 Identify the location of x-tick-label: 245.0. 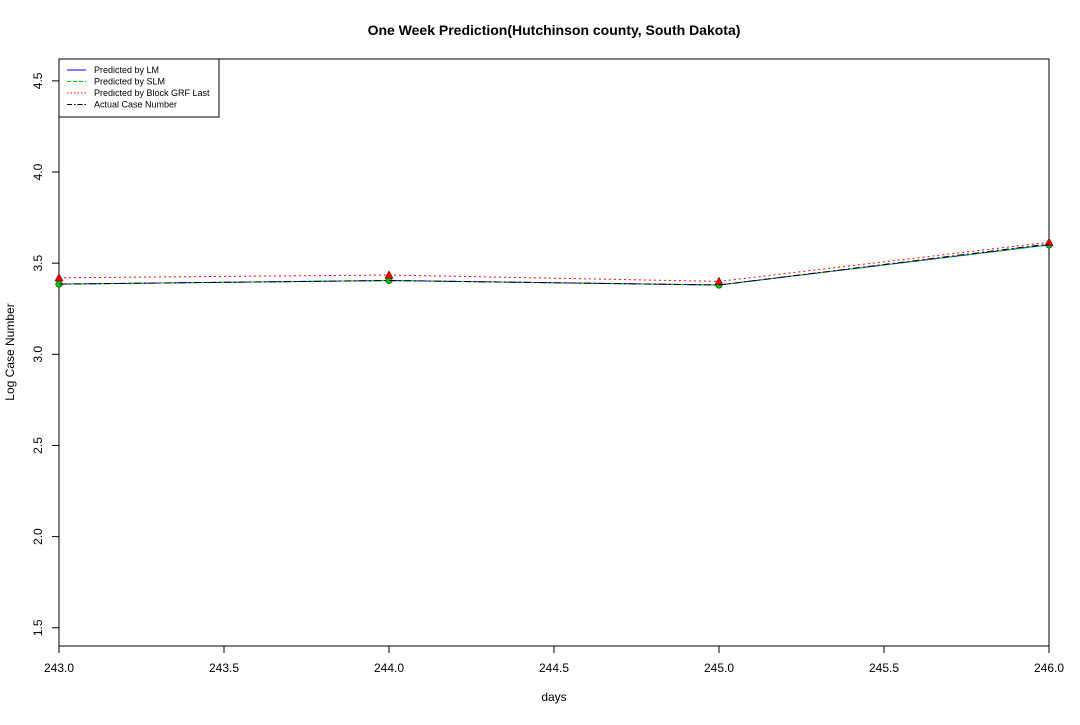
(719, 668).